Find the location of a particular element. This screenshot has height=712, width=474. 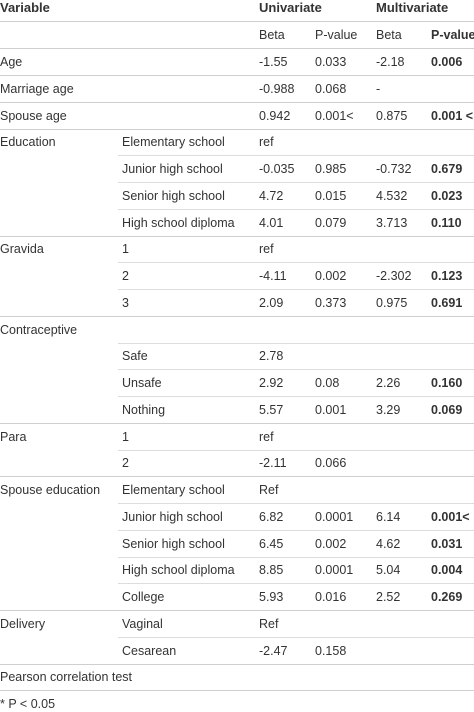

value-cell: 3.29 is located at coordinates (388, 409).